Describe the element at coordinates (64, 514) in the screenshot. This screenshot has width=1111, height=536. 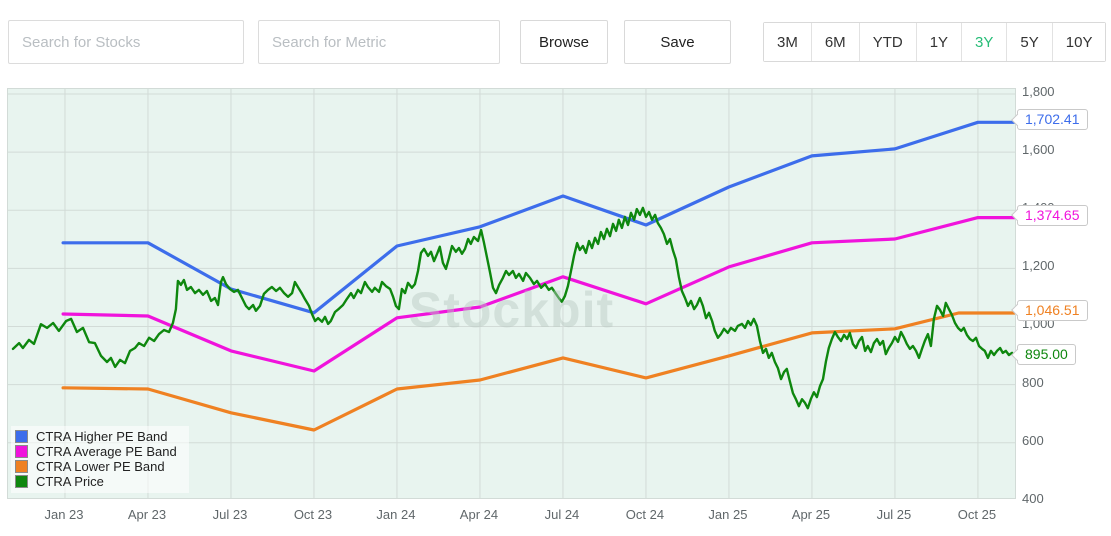
I see `x-axis-label: Jan 23` at that location.